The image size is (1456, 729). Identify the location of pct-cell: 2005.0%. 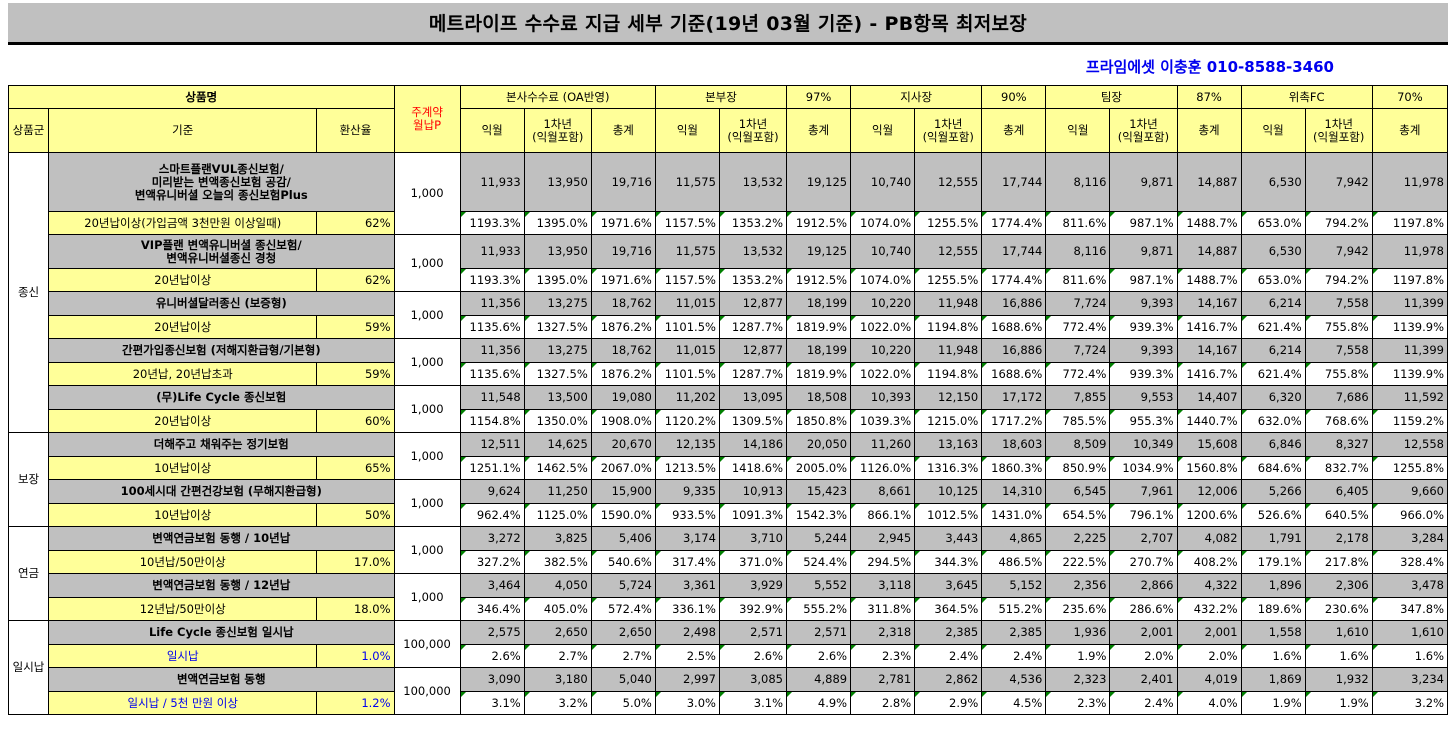
(819, 468).